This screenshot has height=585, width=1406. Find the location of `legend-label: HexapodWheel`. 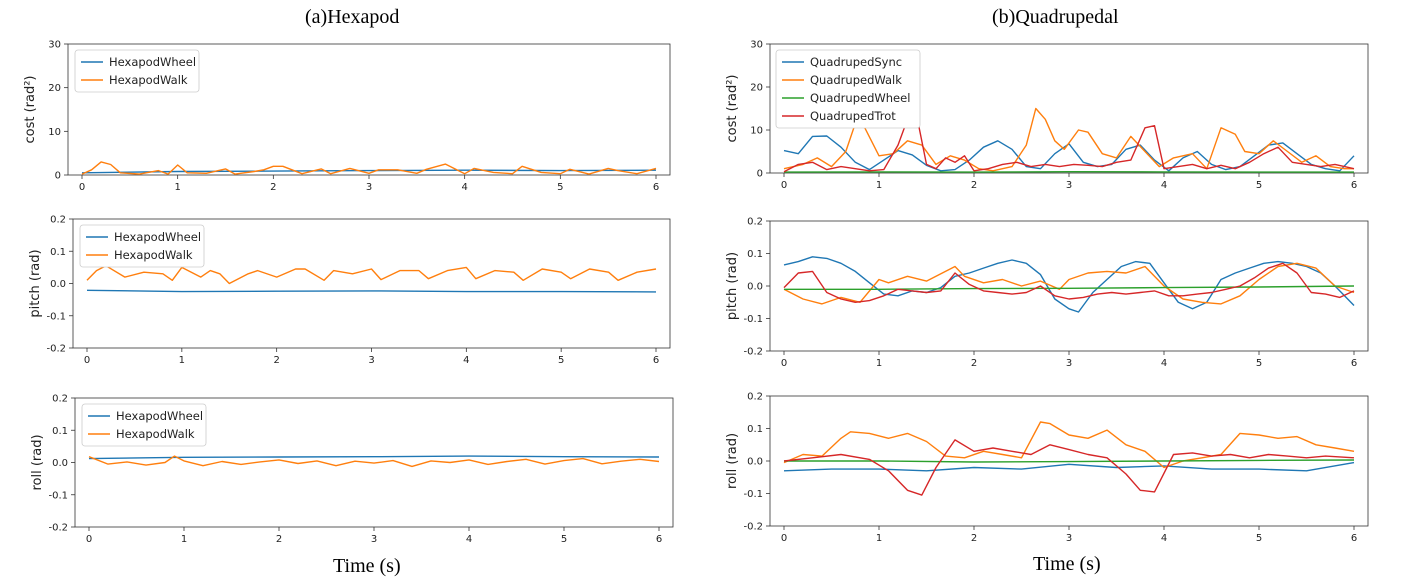

legend-label: HexapodWheel is located at coordinates (159, 416).